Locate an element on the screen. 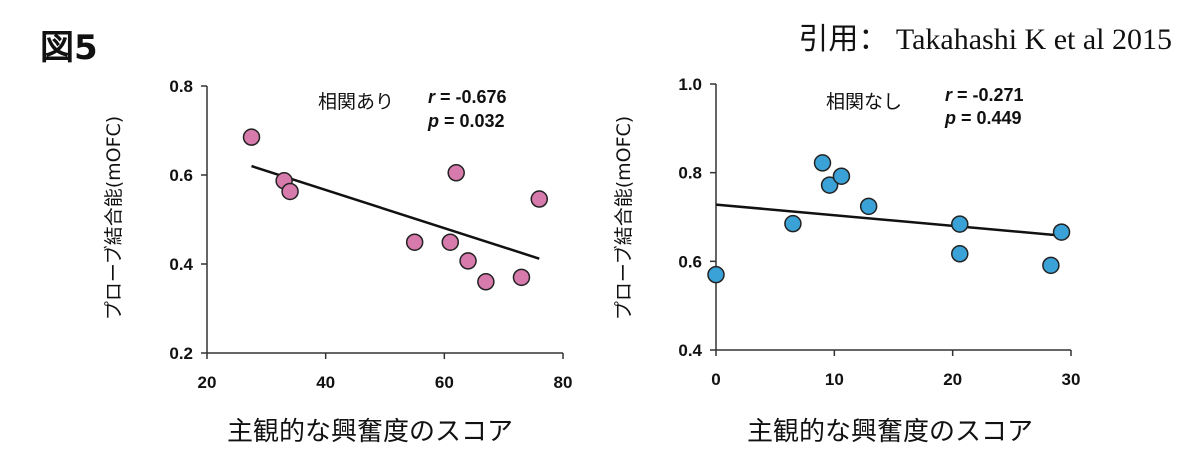 This screenshot has width=1200, height=469. citation: 引用： Takahashi K et al 2015 is located at coordinates (985, 39).